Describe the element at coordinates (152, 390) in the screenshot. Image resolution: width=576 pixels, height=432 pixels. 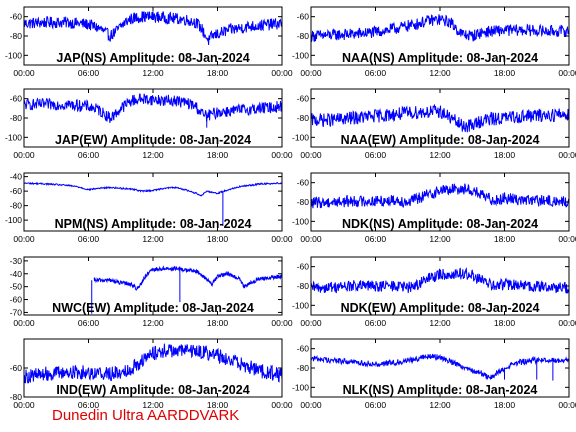
I see `panel-title: IND(EW) Amplitude: 08-Jan-2024` at that location.